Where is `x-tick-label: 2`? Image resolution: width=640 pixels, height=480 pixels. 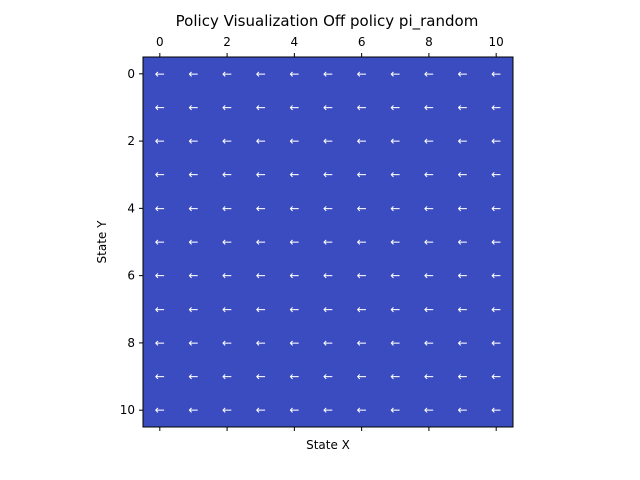
x-tick-label: 2 is located at coordinates (227, 42).